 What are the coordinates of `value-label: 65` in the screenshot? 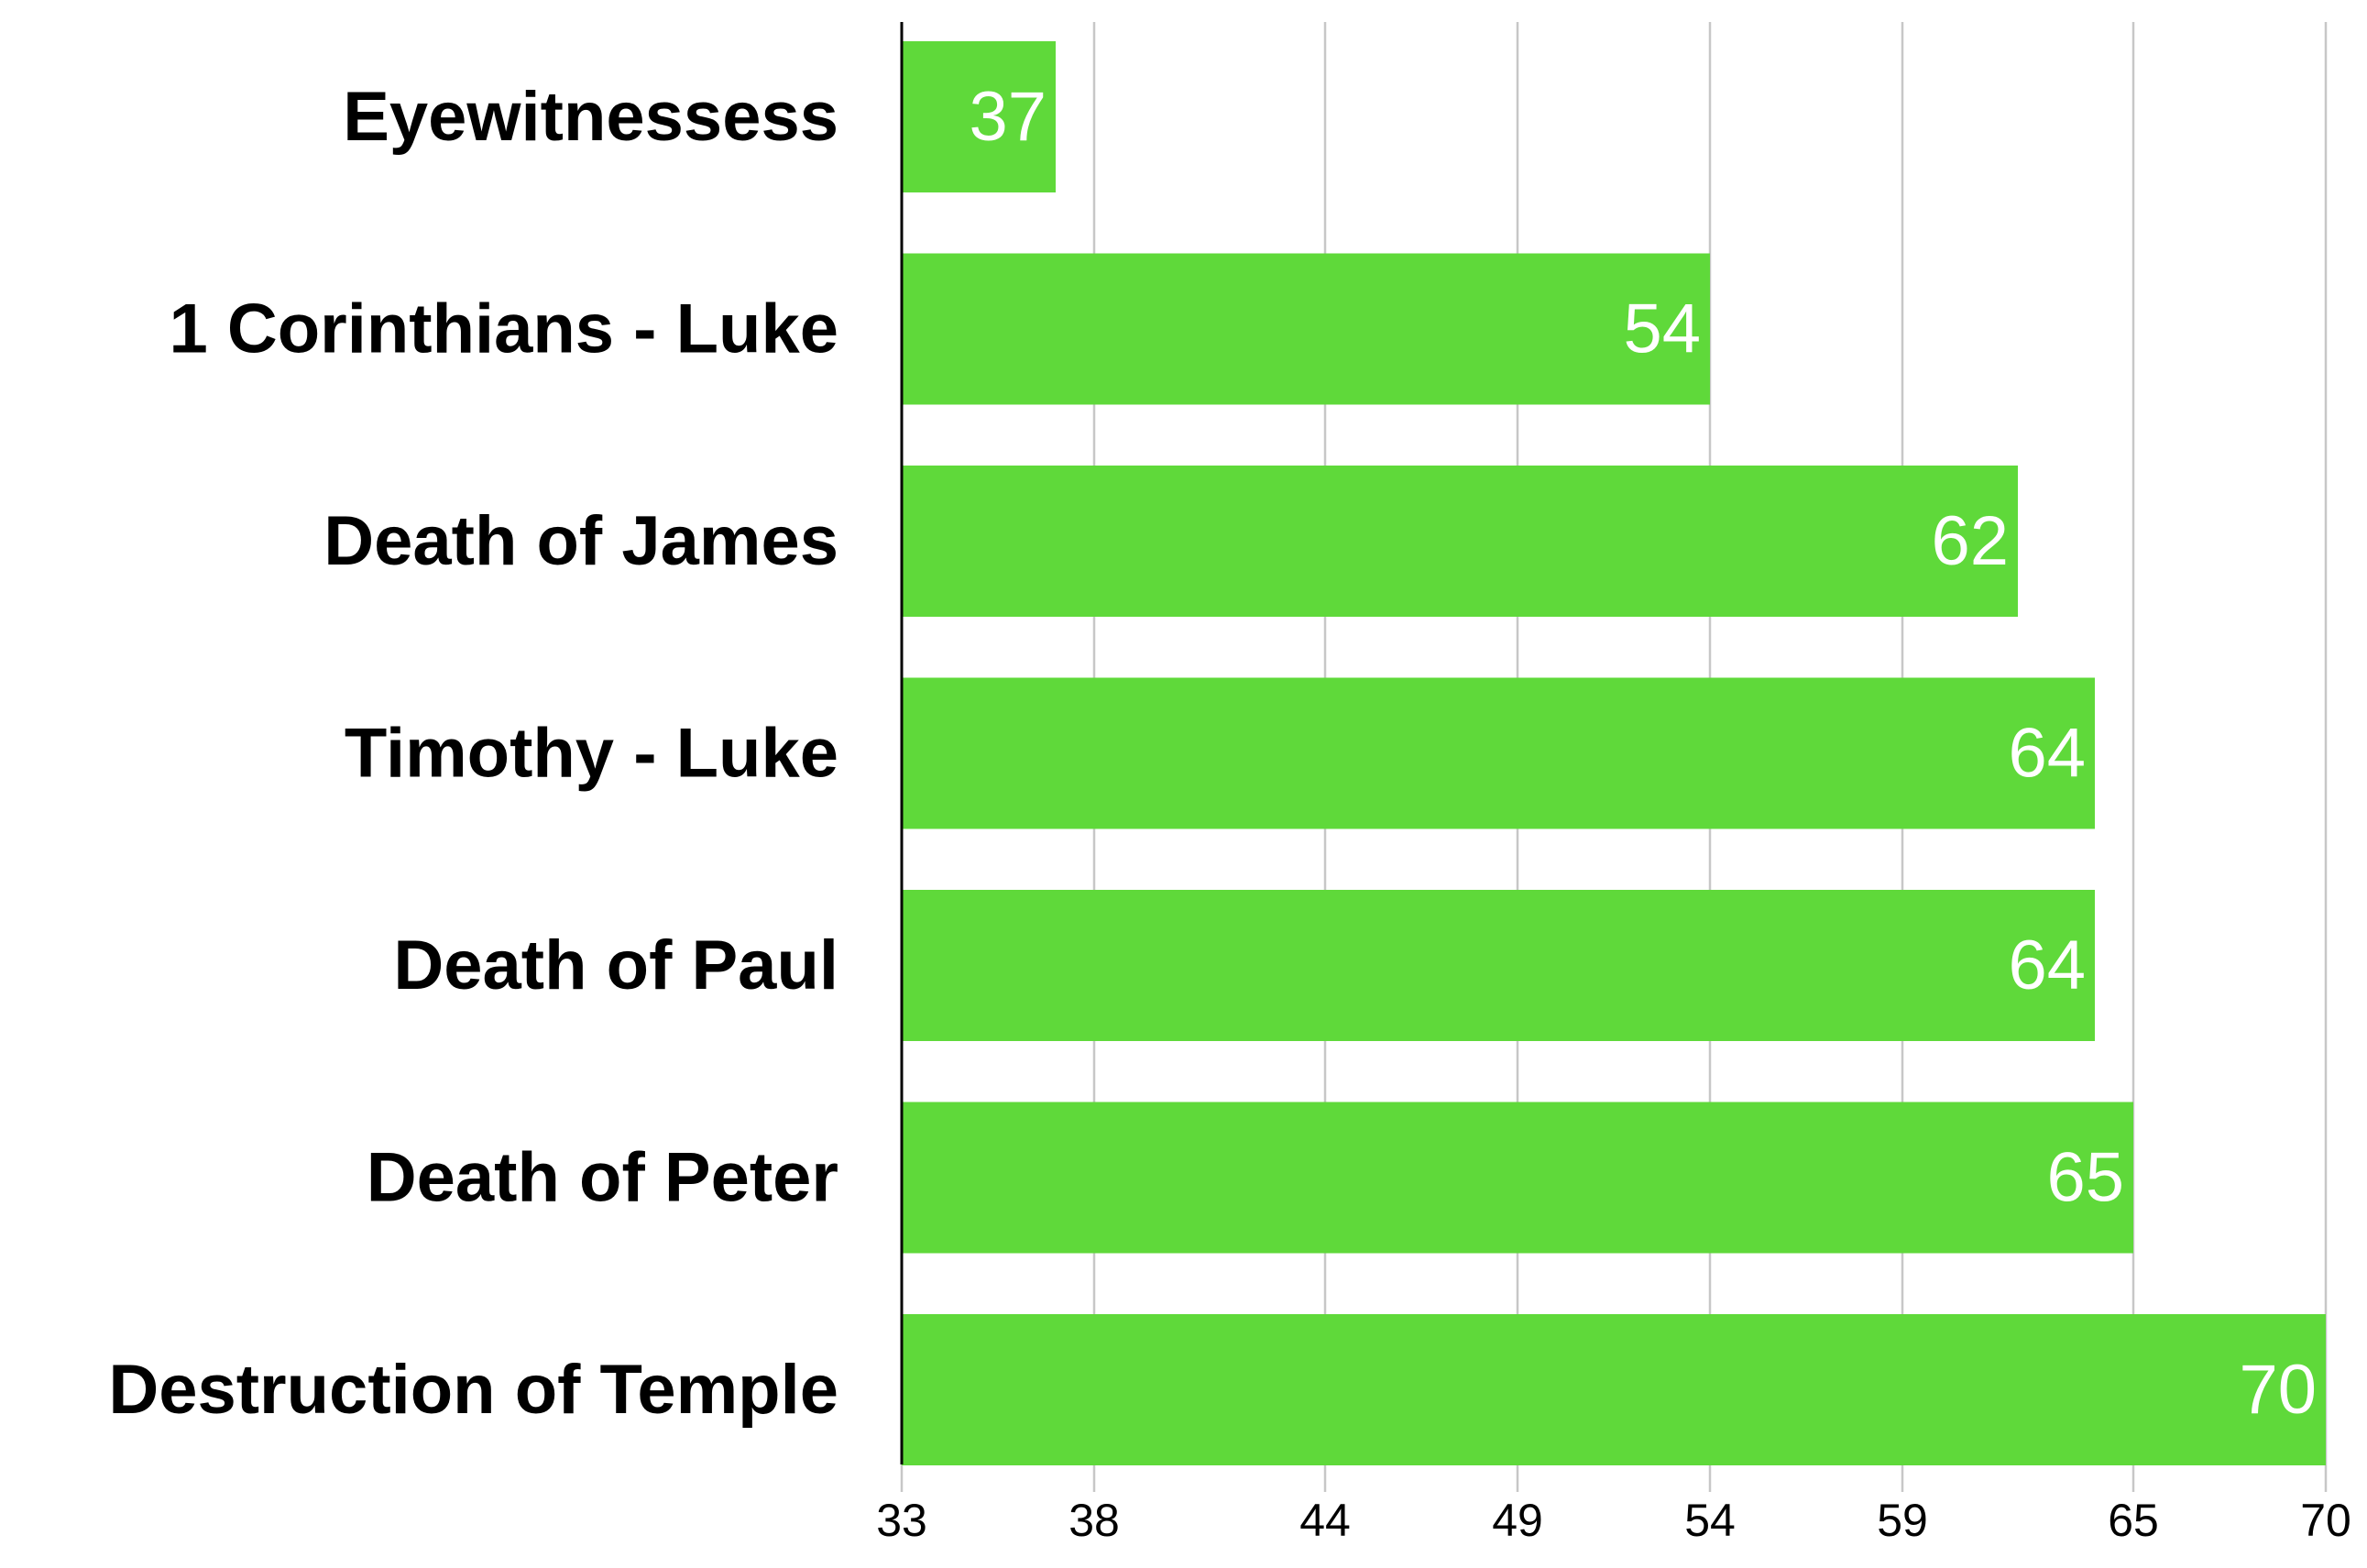 It's located at (2085, 1178).